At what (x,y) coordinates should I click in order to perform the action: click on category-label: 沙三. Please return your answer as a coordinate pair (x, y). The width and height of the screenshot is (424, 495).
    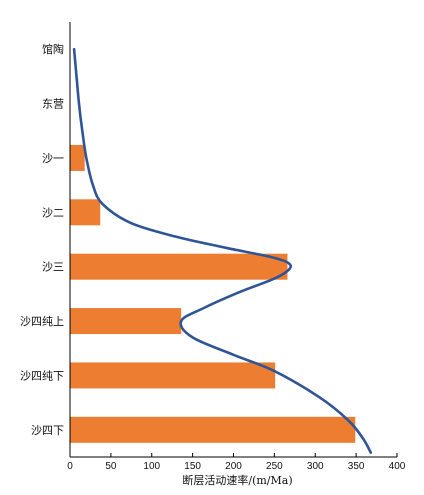
    Looking at the image, I should click on (53, 267).